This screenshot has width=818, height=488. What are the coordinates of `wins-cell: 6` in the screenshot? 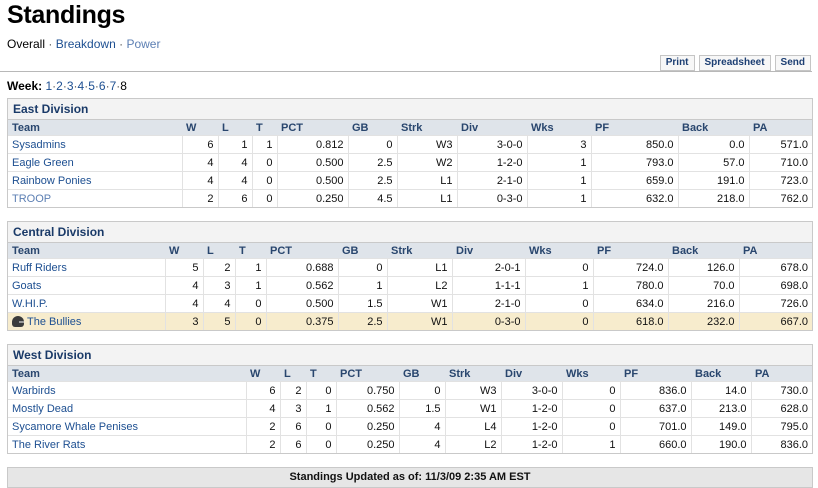 It's located at (199, 144).